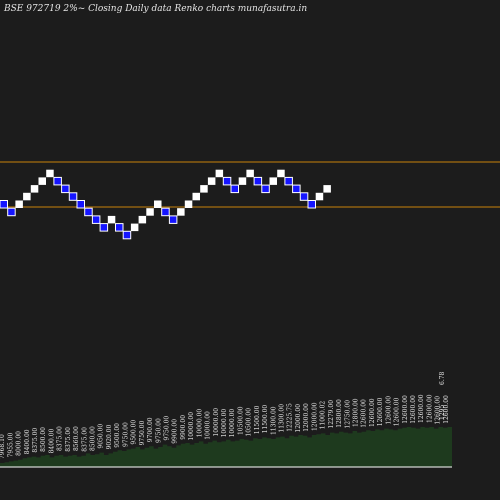 The height and width of the screenshot is (500, 500). I want to click on volume-label: 12279.00, so click(331, 414).